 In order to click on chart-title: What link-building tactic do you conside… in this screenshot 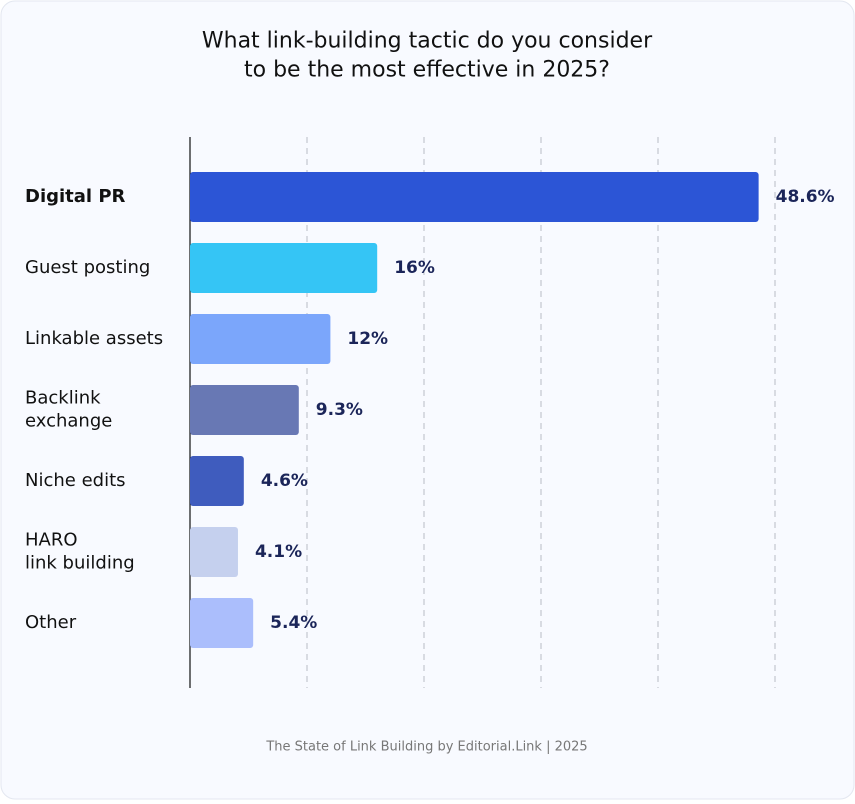, I will do `click(427, 56)`.